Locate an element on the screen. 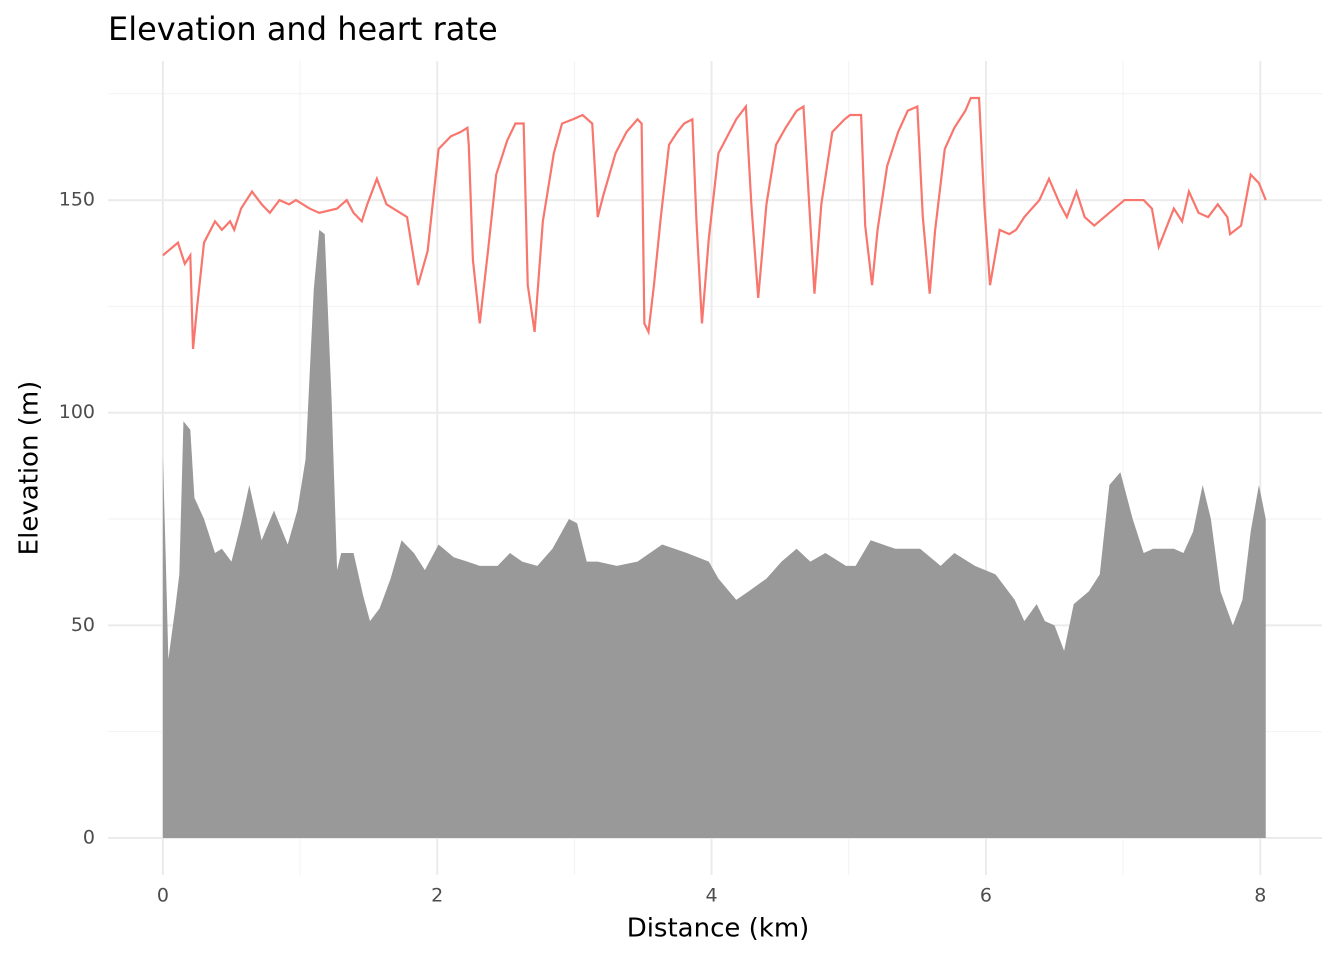  y-tick-label: 100 is located at coordinates (77, 412).